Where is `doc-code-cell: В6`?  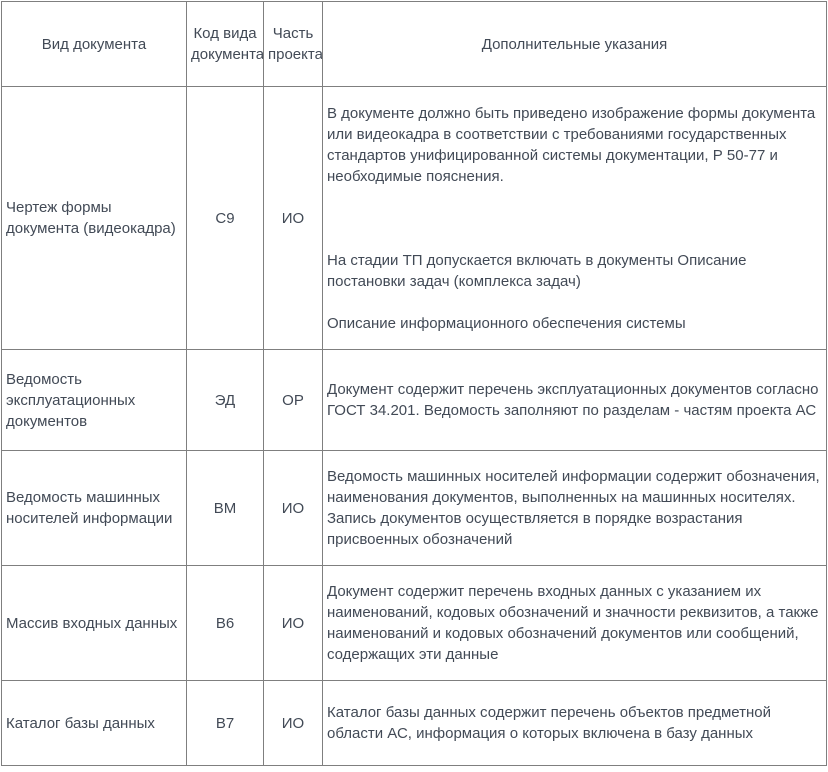
doc-code-cell: В6 is located at coordinates (225, 623).